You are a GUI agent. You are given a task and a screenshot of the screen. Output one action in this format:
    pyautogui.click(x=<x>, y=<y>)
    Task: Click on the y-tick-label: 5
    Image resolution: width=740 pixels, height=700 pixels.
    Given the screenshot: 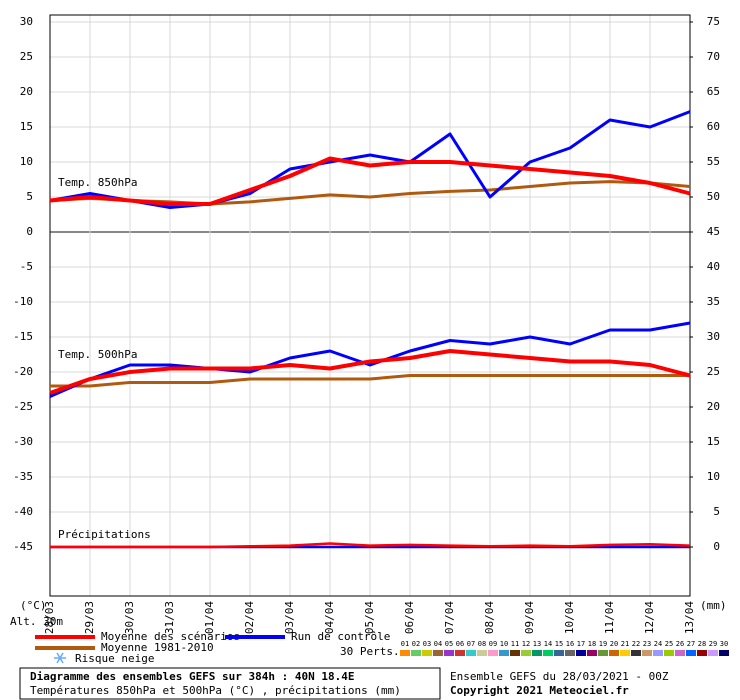 What is the action you would take?
    pyautogui.click(x=29, y=196)
    